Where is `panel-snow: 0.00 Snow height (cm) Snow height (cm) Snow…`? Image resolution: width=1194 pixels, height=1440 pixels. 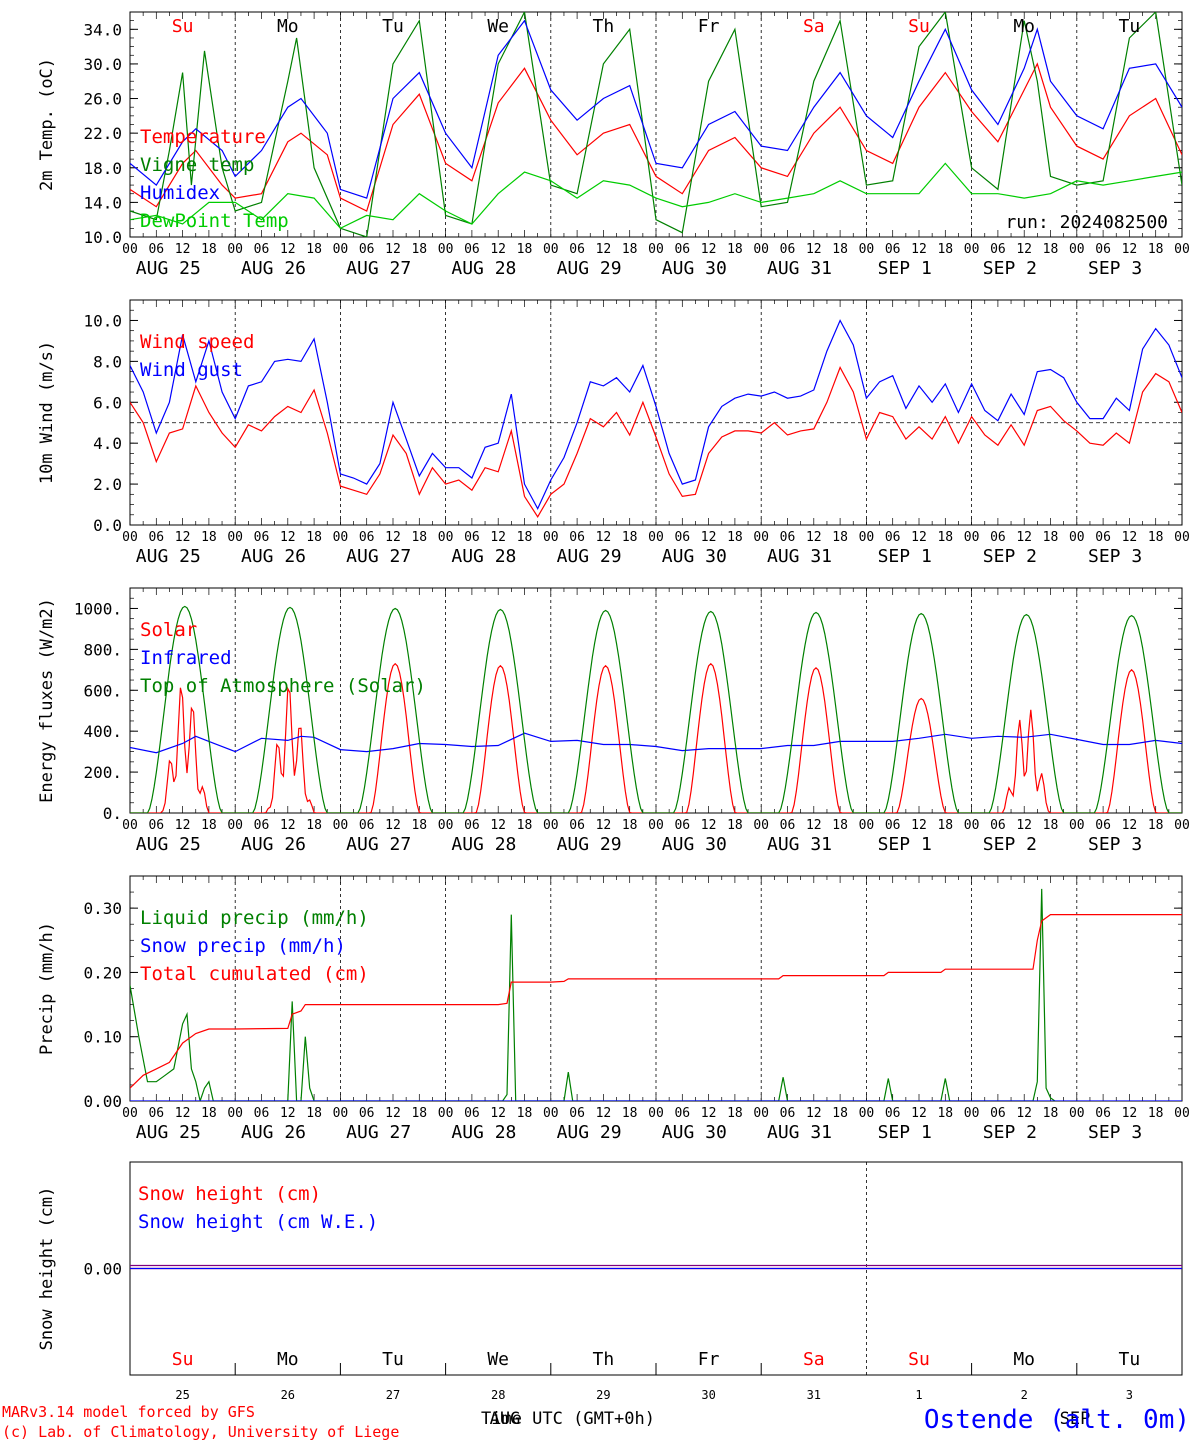 panel-snow: 0.00 Snow height (cm) Snow height (cm) Snow… is located at coordinates (610, 1268).